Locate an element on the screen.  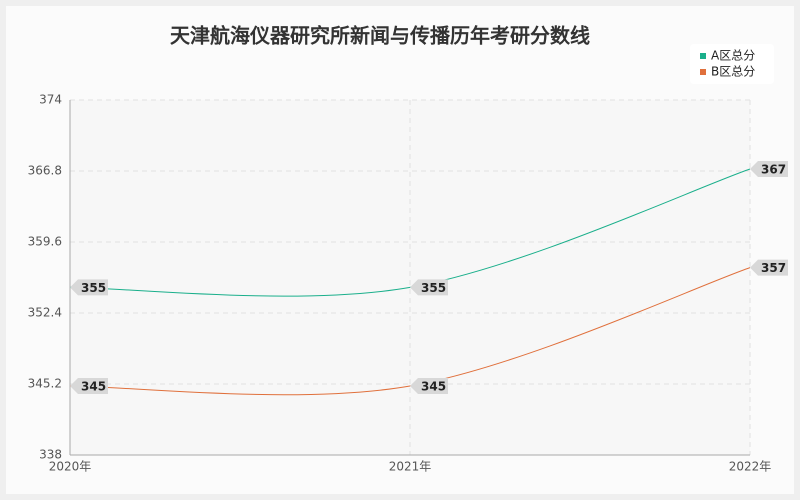
value-label: 357 is located at coordinates (773, 268).